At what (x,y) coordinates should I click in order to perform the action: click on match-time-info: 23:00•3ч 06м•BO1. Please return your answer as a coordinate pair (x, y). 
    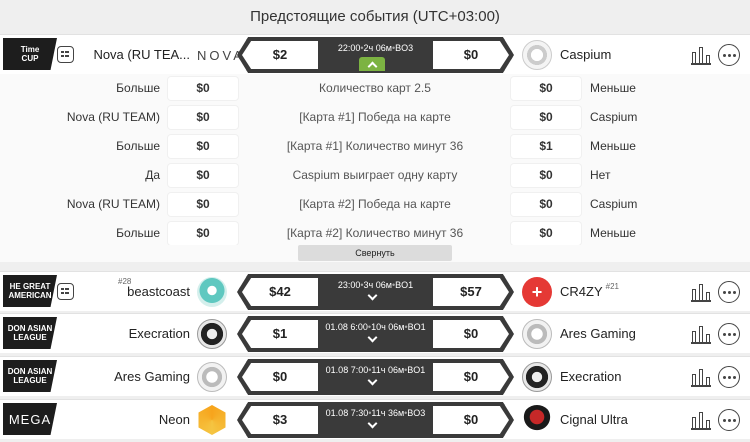
    Looking at the image, I should click on (375, 285).